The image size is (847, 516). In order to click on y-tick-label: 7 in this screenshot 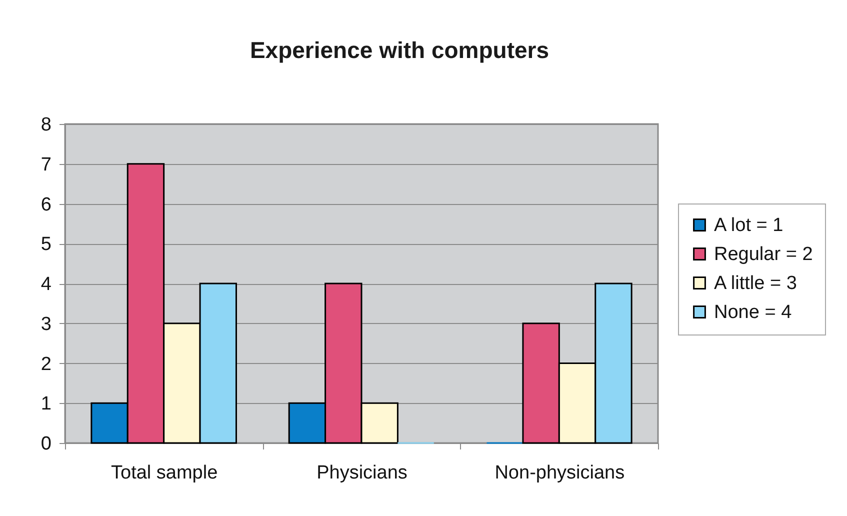, I will do `click(46, 165)`.